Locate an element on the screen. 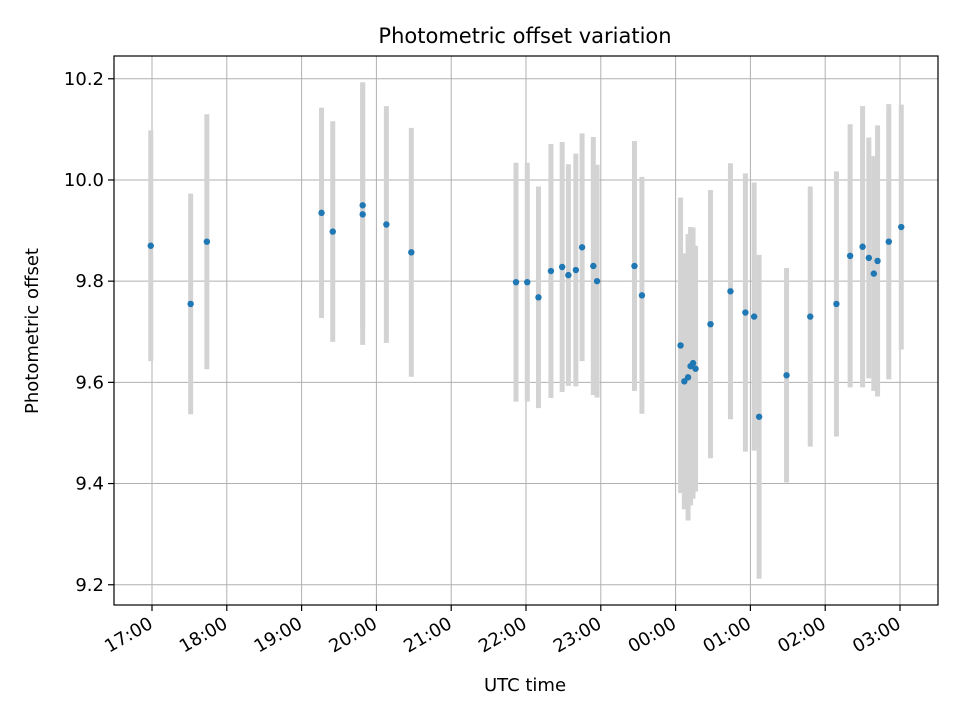 The image size is (960, 720). y-tick-label: 9.8 is located at coordinates (89, 281).